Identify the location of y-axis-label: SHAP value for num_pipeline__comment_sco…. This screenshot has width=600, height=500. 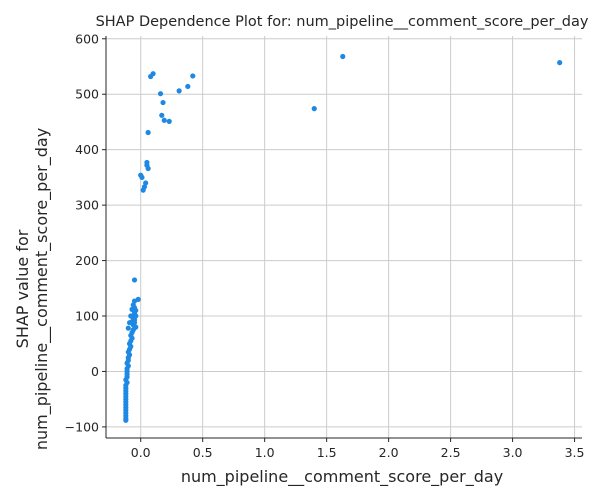
(32, 289).